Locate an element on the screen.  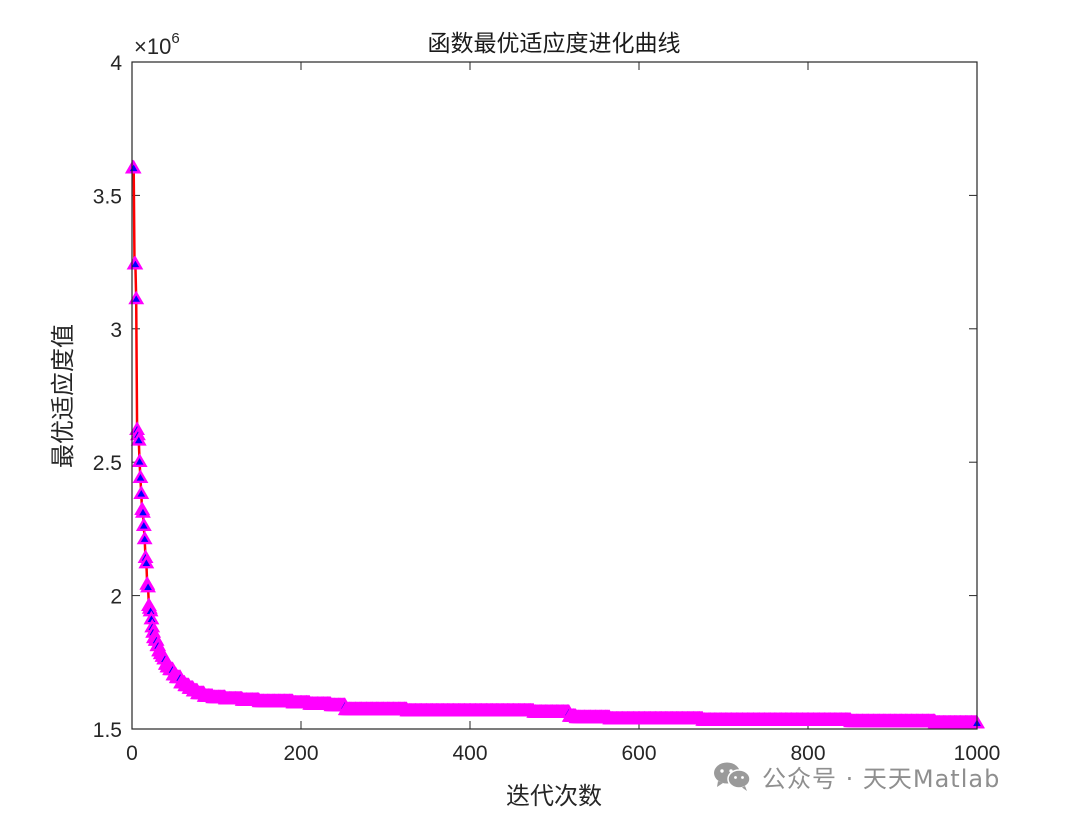
x-tick-label: 400 is located at coordinates (469, 753).